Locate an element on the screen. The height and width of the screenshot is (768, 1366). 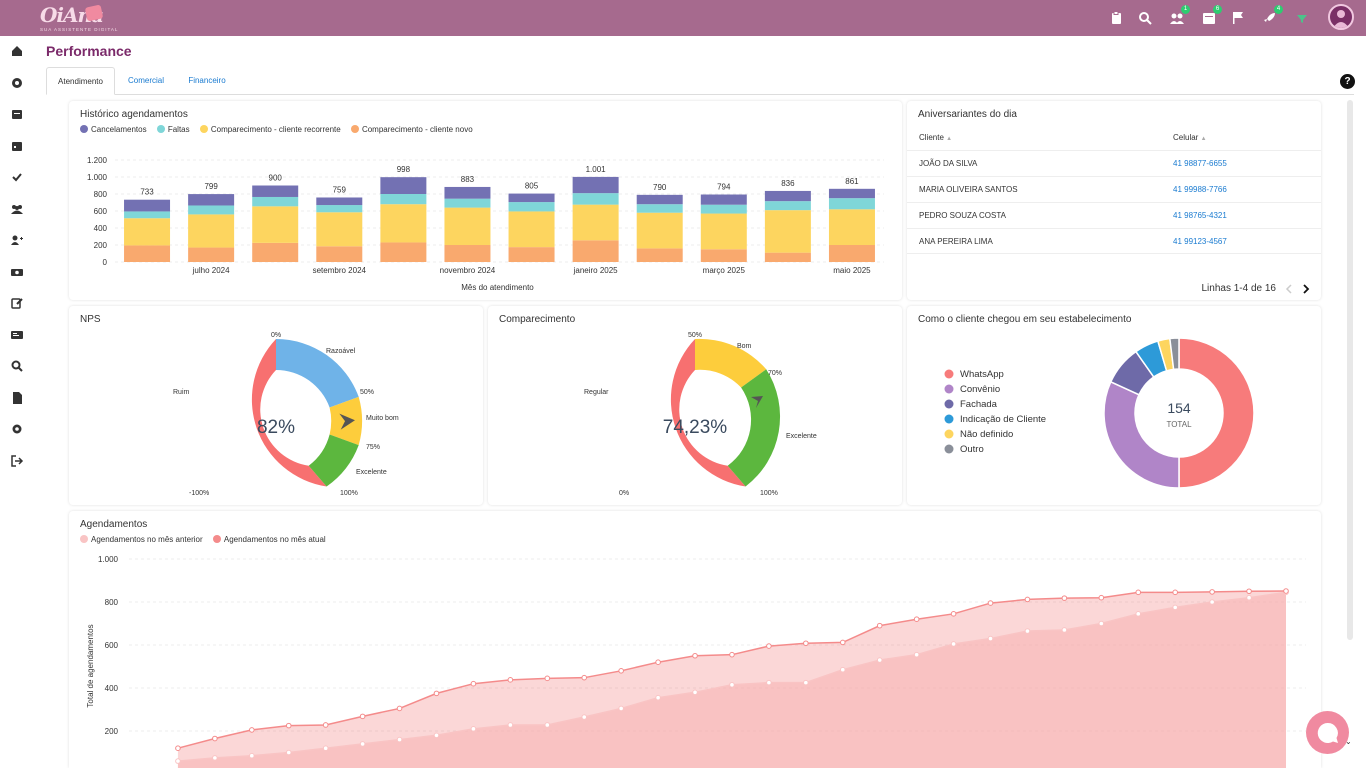
legend-dot is located at coordinates (949, 419).